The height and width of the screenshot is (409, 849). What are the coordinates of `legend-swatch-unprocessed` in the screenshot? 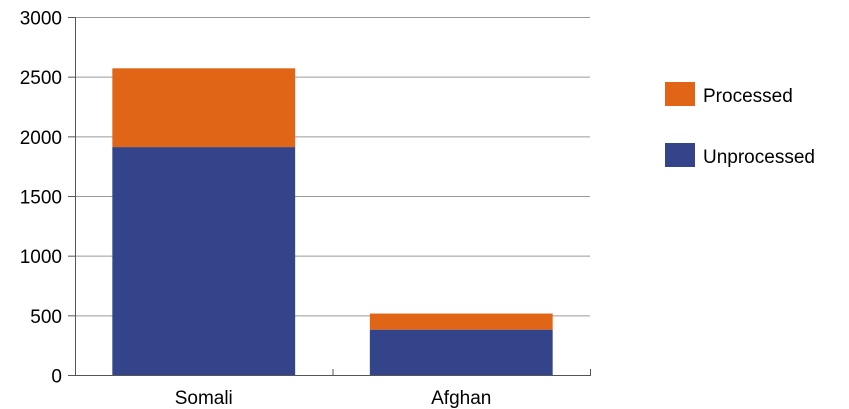 It's located at (680, 155).